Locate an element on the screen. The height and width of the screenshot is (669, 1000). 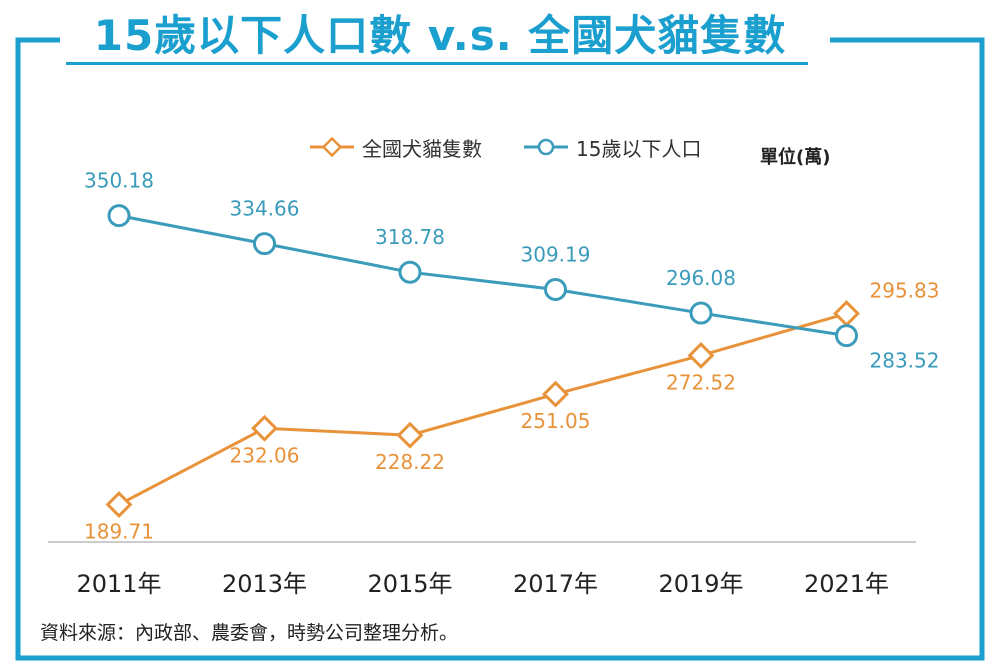
data-label-children: 309.19 is located at coordinates (556, 254).